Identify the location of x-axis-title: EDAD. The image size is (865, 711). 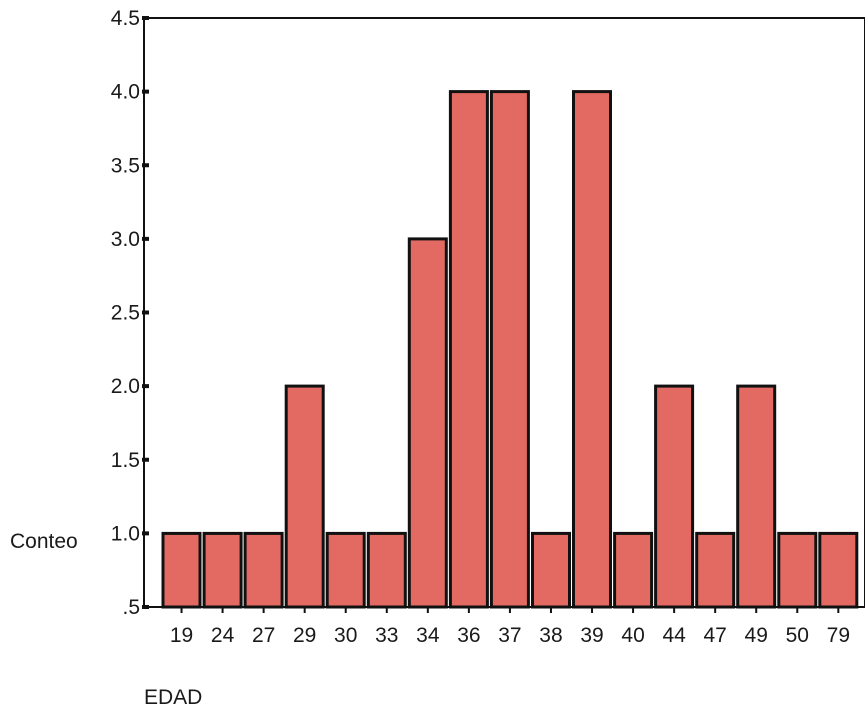
(173, 697).